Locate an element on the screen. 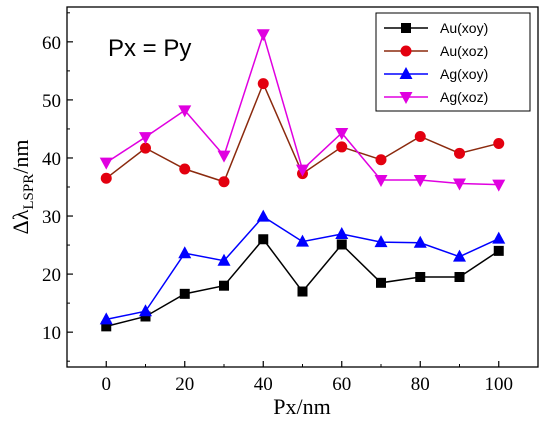 Image resolution: width=550 pixels, height=423 pixels. legend-marker-au-xoy is located at coordinates (406, 28).